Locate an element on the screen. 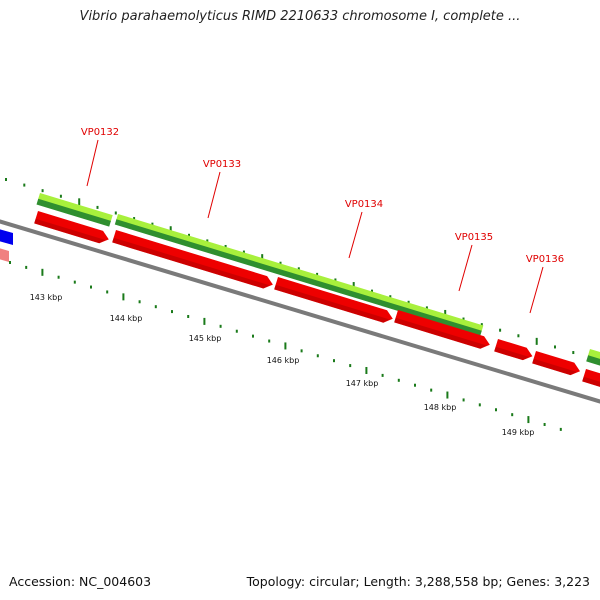 The width and height of the screenshot is (600, 600). tick-label: 145 kbp is located at coordinates (205, 338).